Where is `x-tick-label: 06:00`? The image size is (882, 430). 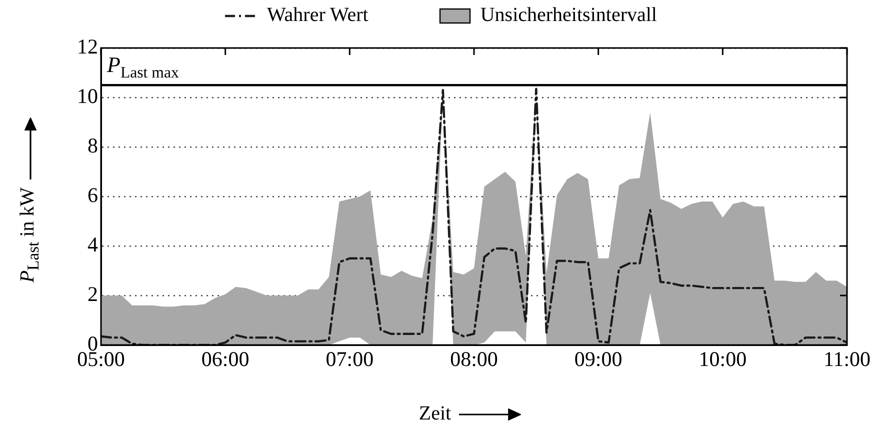
x-tick-label: 06:00 is located at coordinates (225, 359).